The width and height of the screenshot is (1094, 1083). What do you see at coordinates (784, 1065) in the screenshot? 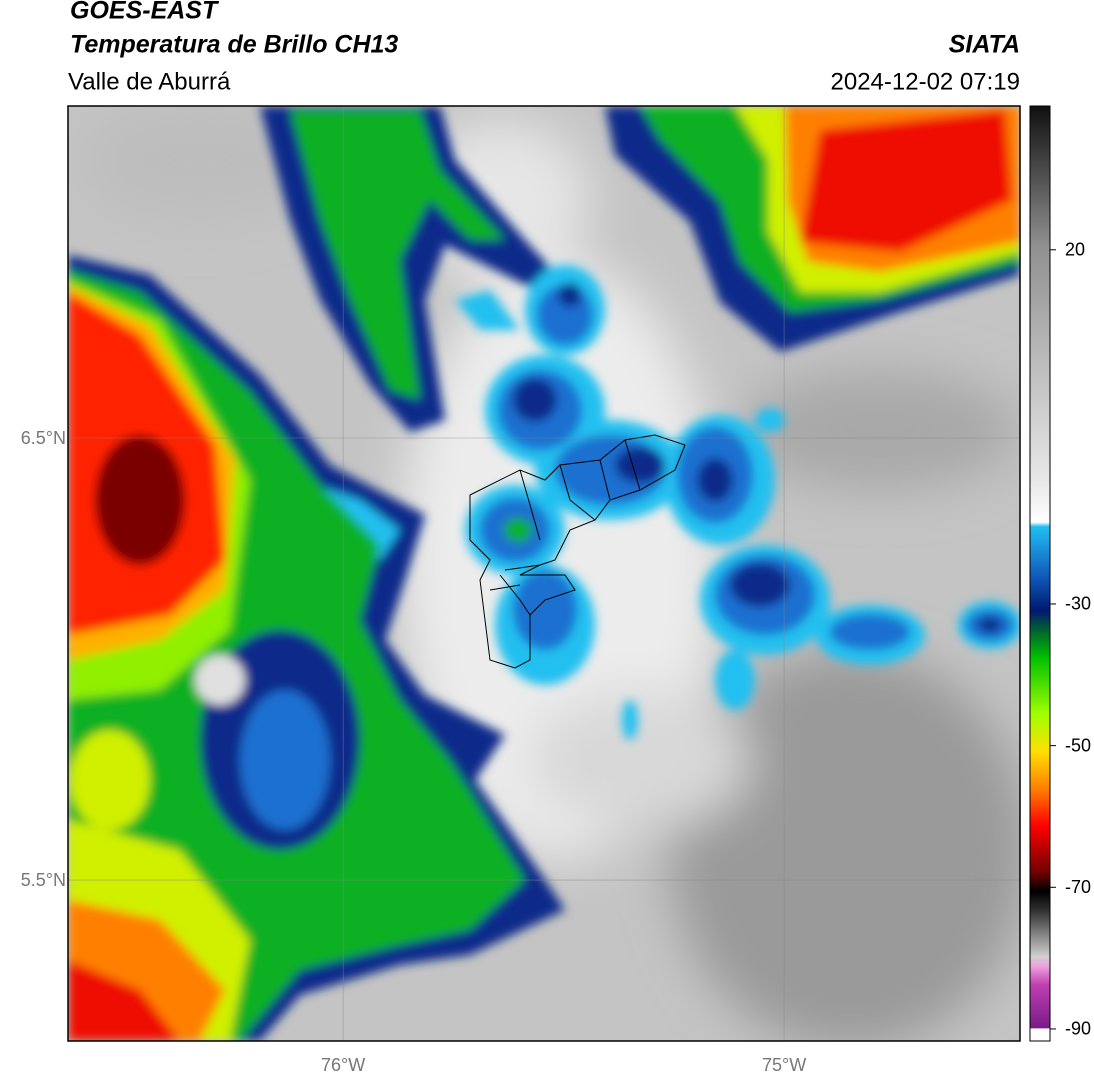
I see `lon-tick-label: 75°W` at bounding box center [784, 1065].